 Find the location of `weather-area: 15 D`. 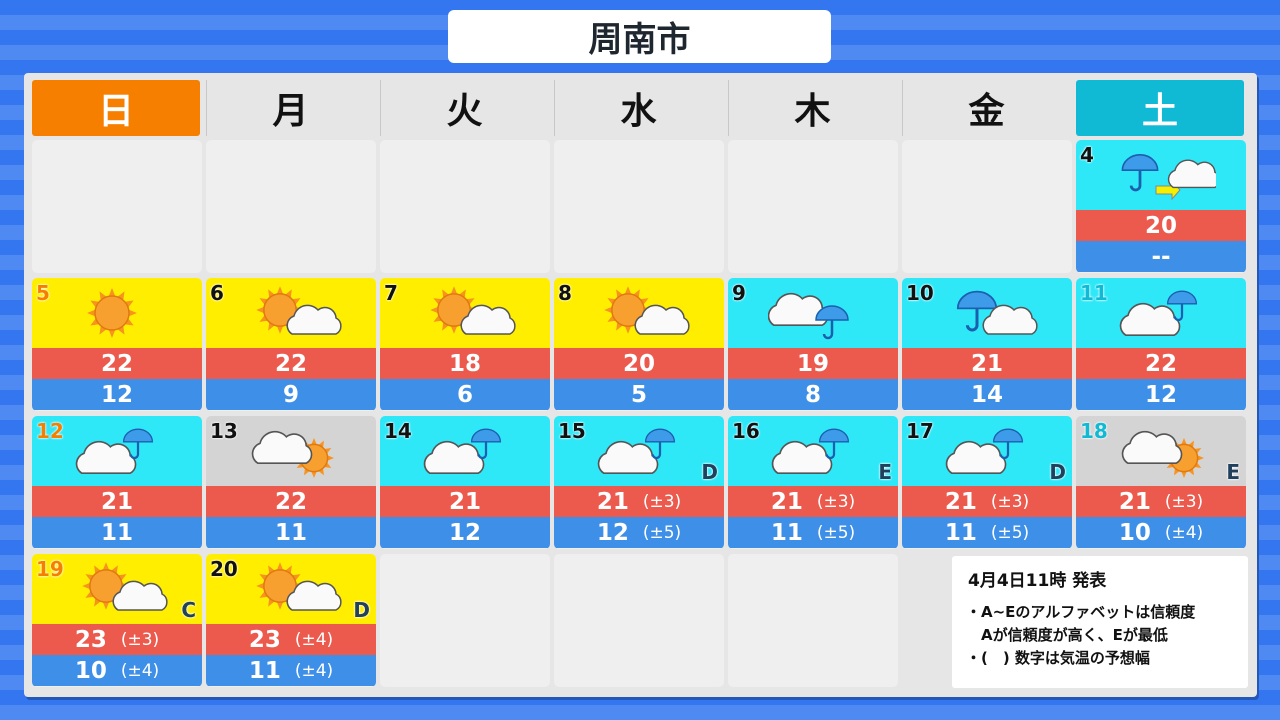

weather-area: 15 D is located at coordinates (639, 451).